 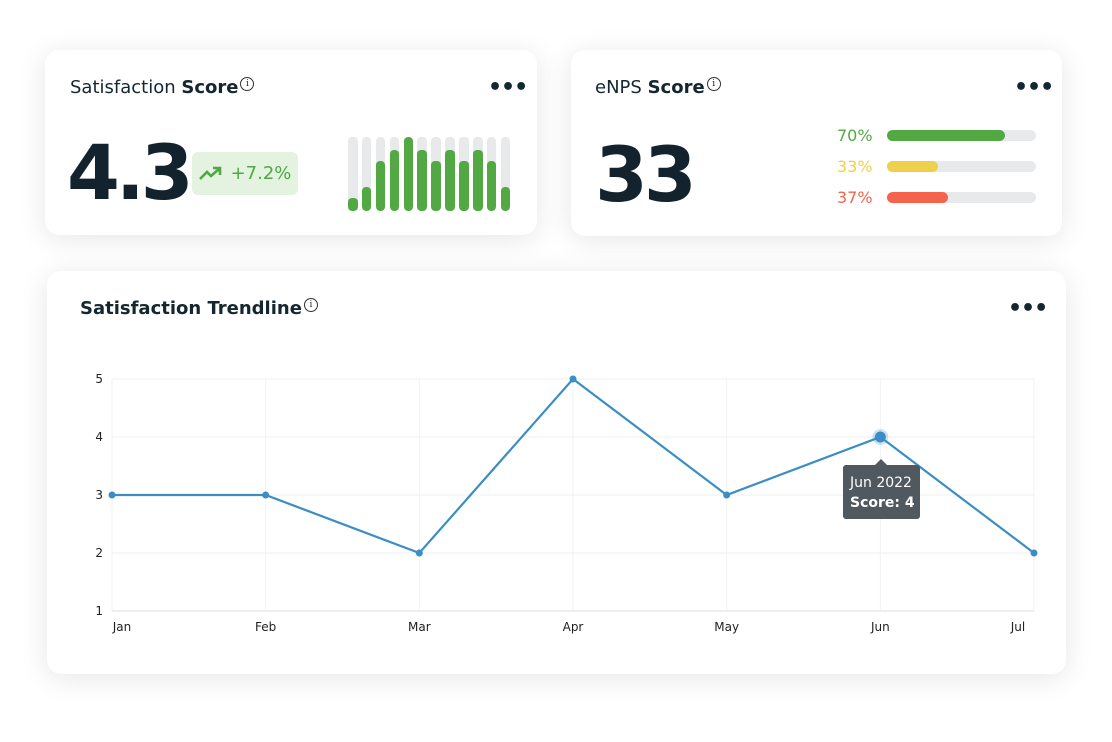 I want to click on x-tick-label: Jun, so click(x=880, y=627).